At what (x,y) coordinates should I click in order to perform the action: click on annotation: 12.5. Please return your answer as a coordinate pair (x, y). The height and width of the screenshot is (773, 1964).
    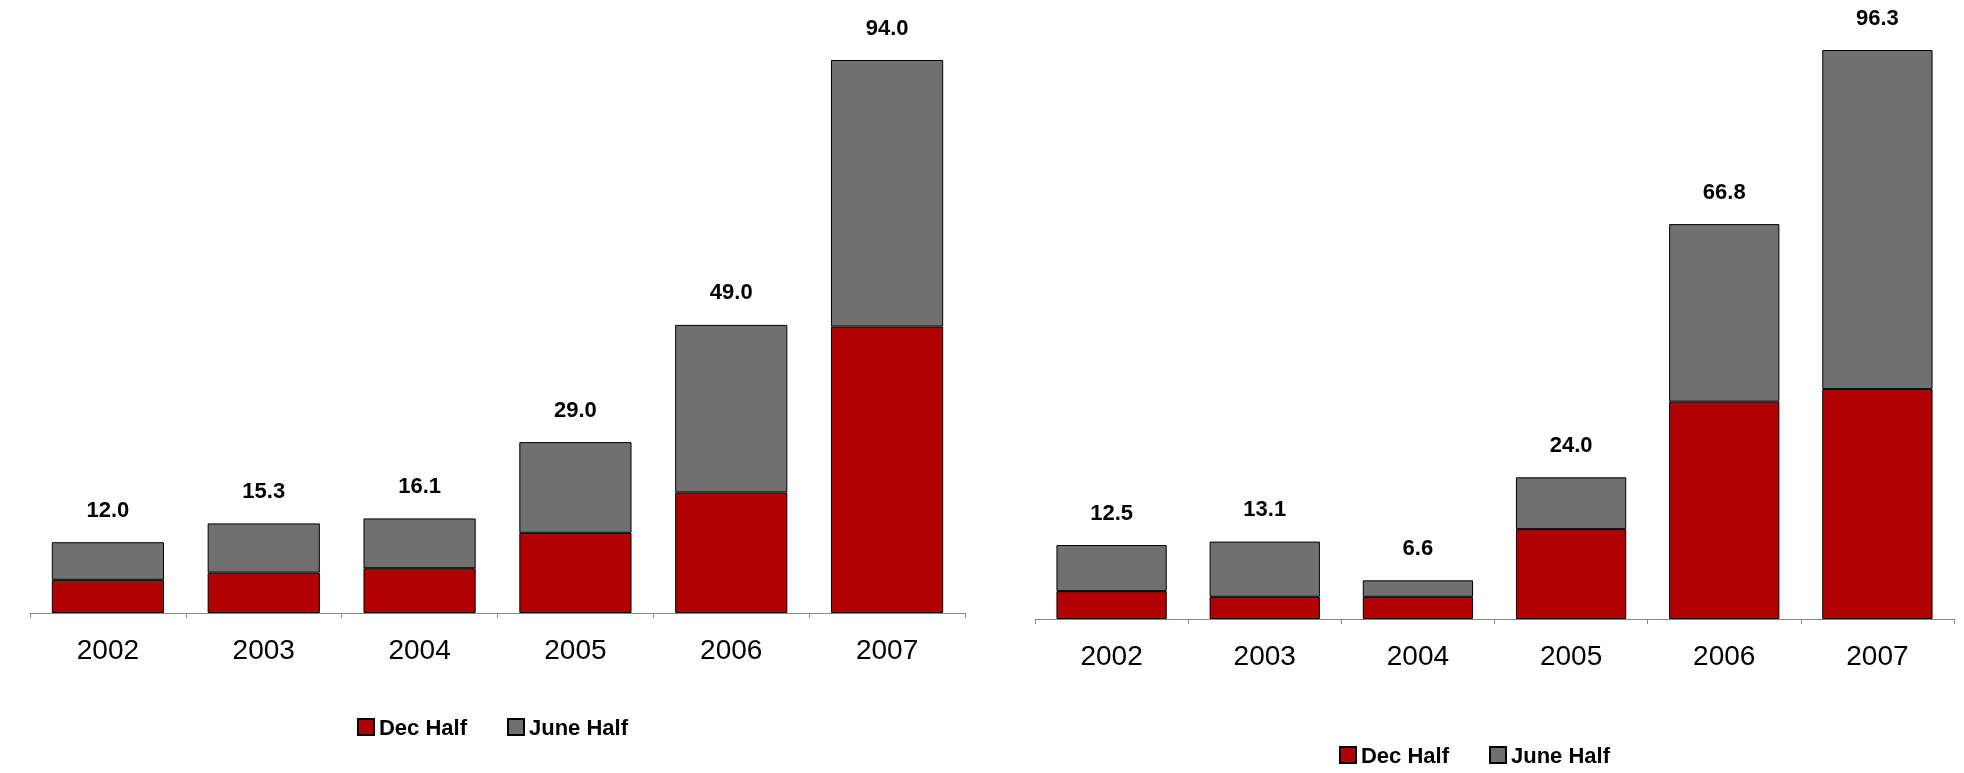
    Looking at the image, I should click on (1111, 512).